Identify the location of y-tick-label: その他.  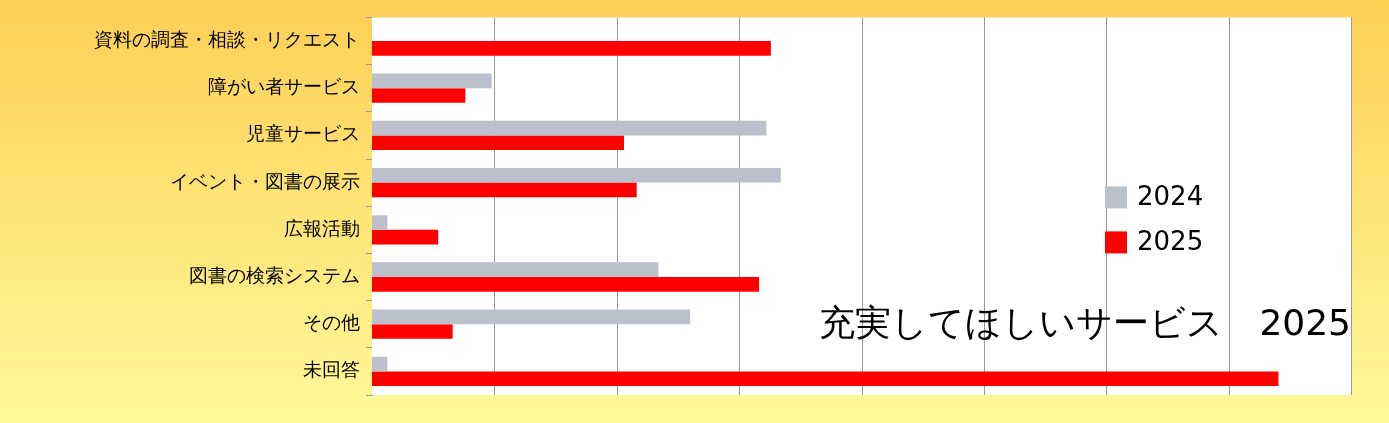
(331, 322).